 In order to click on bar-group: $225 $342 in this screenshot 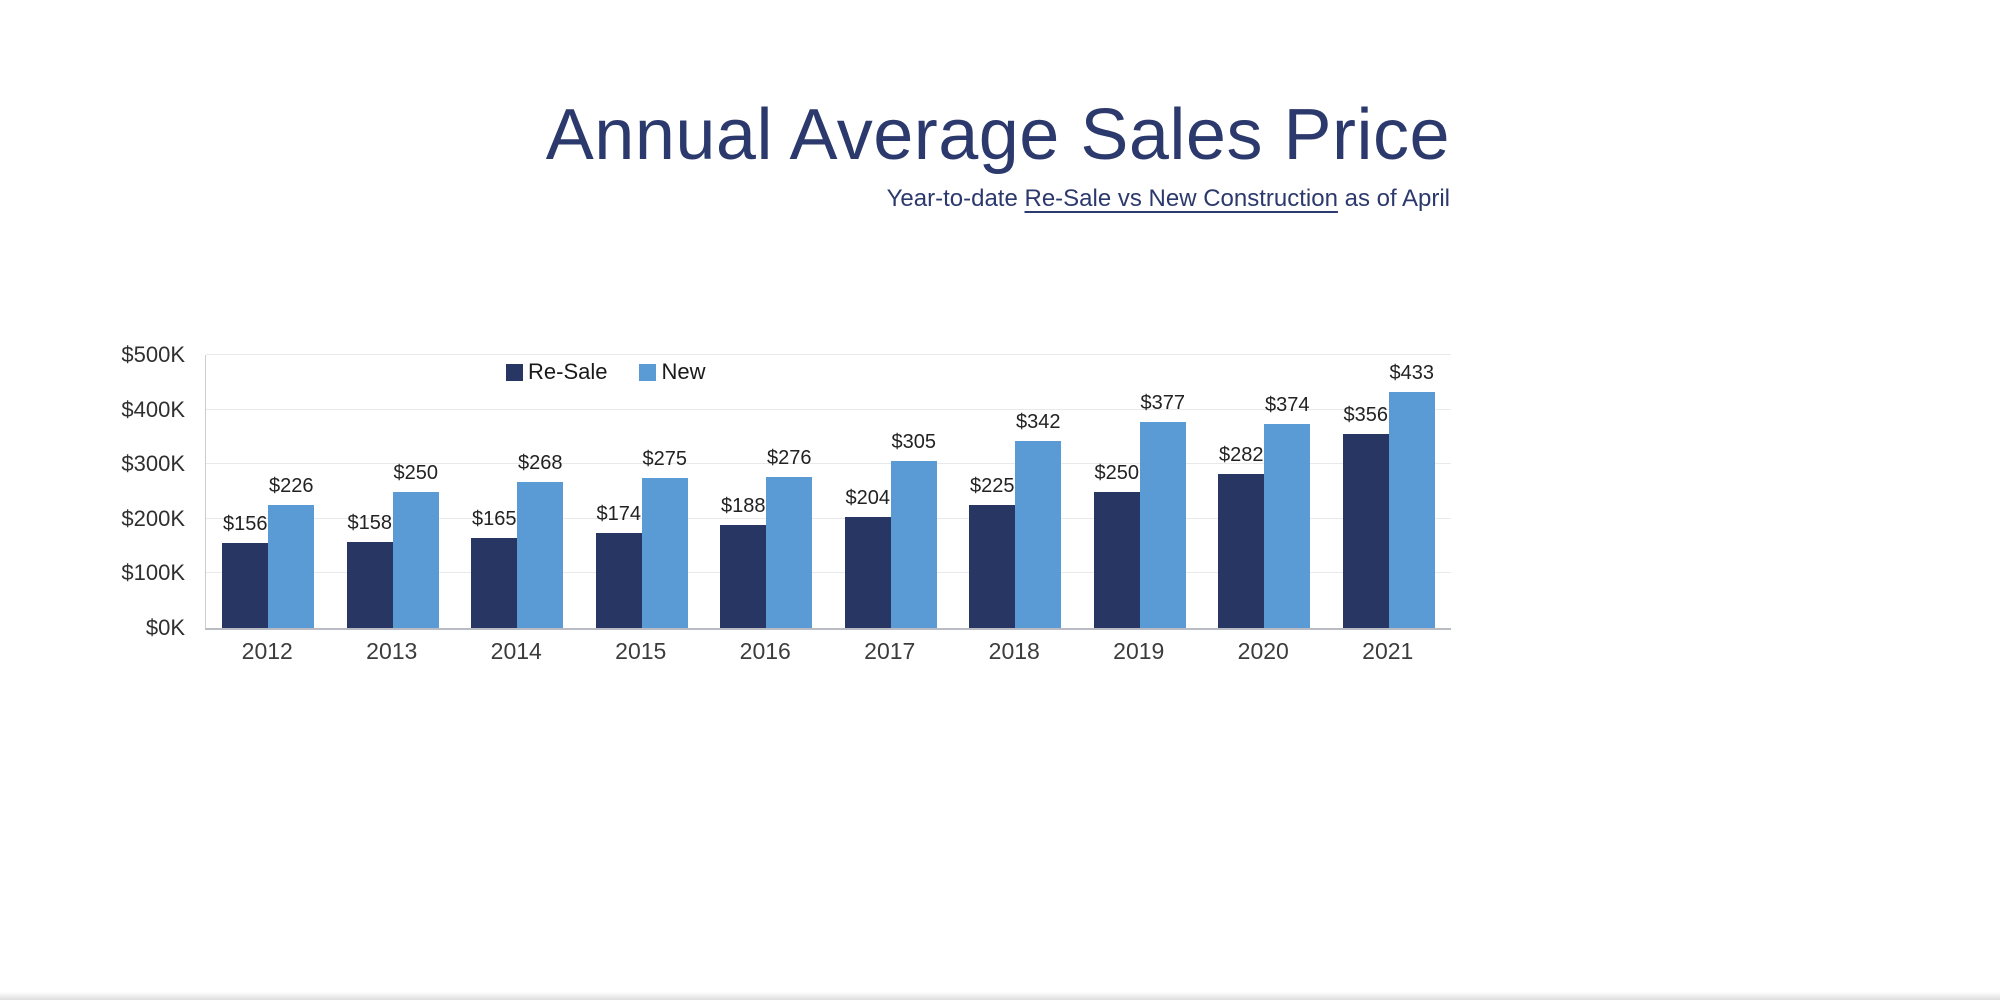, I will do `click(1015, 491)`.